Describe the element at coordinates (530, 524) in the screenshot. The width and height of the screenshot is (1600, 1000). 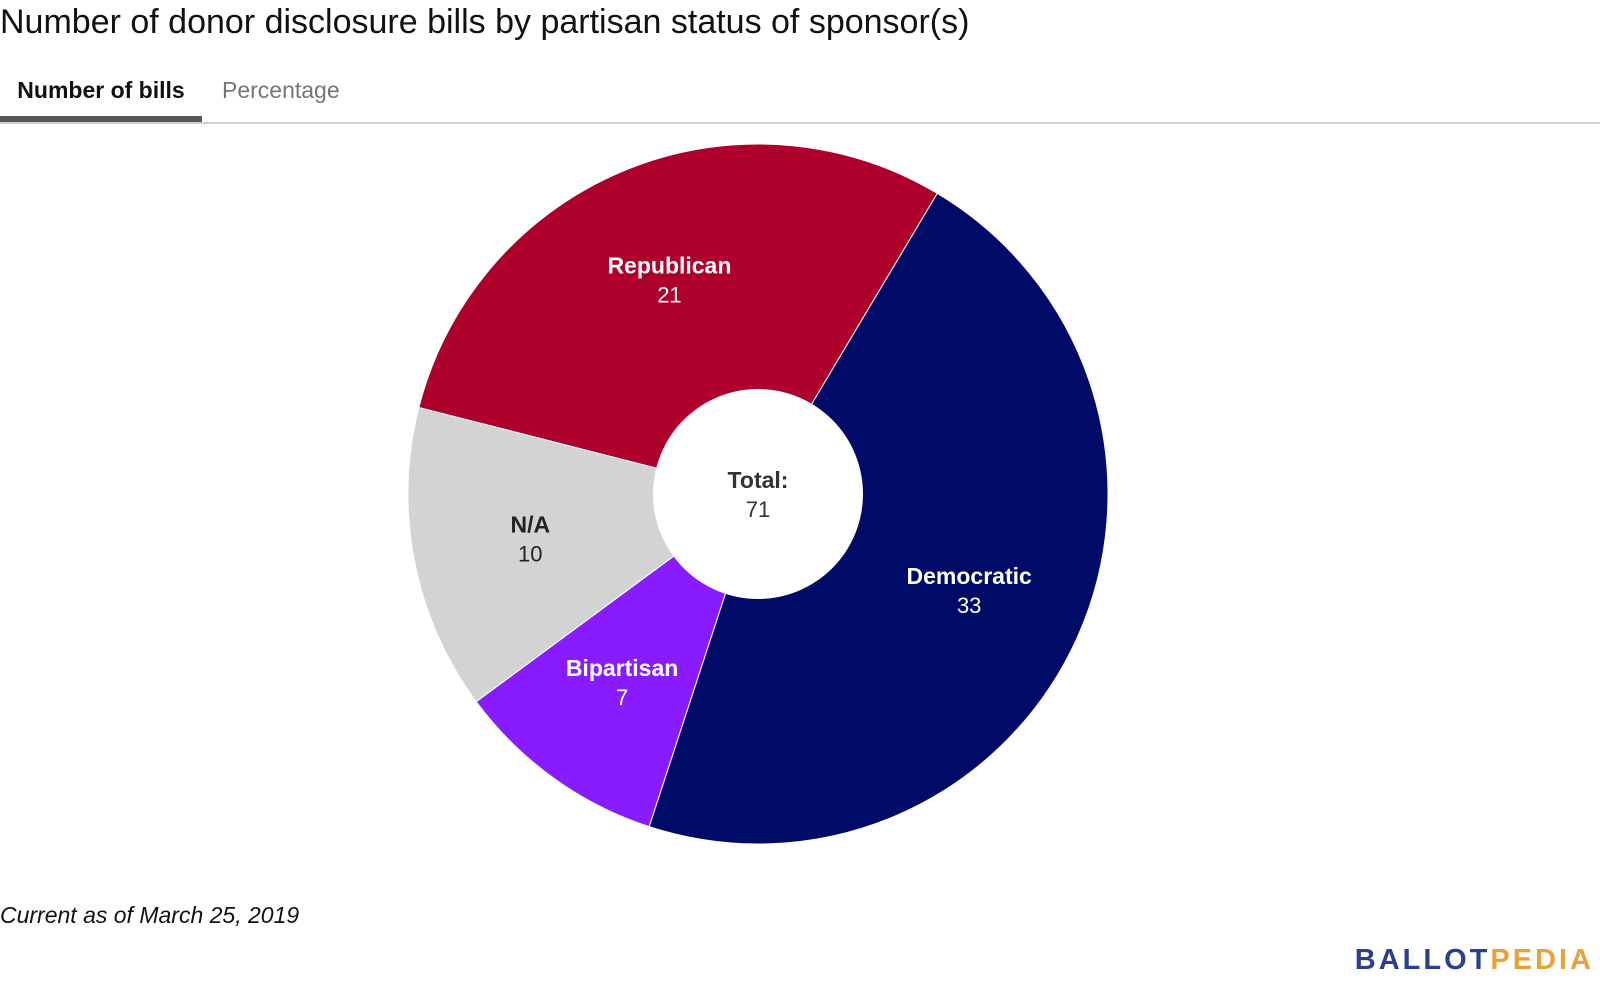
I see `slice-label-n-a: N/A` at that location.